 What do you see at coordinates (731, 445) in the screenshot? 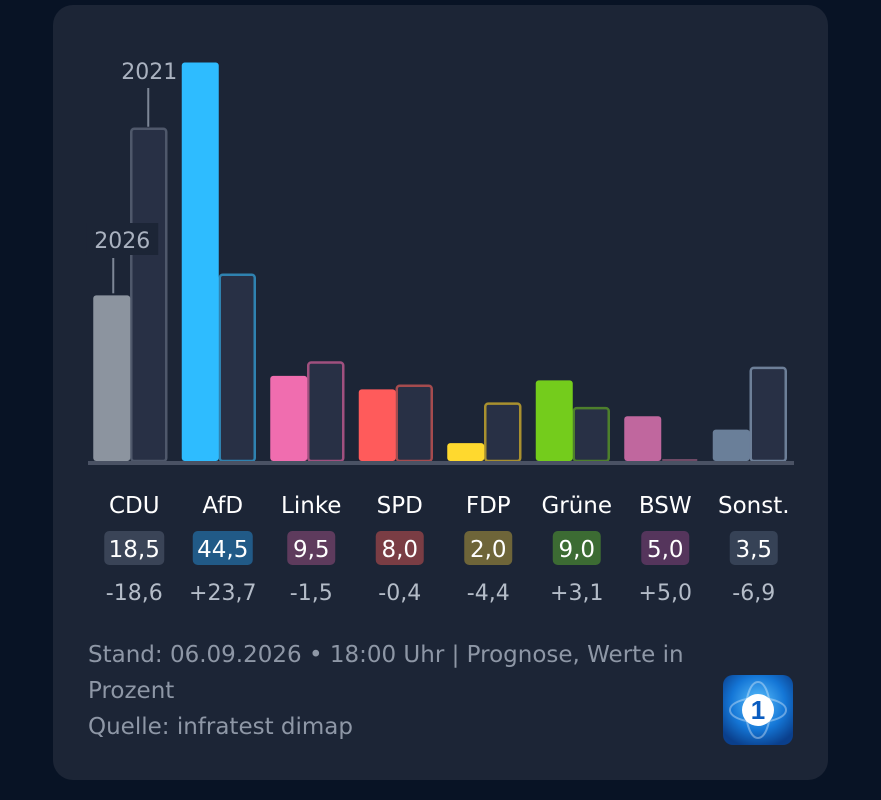
I see `bar-2026-sonst.` at bounding box center [731, 445].